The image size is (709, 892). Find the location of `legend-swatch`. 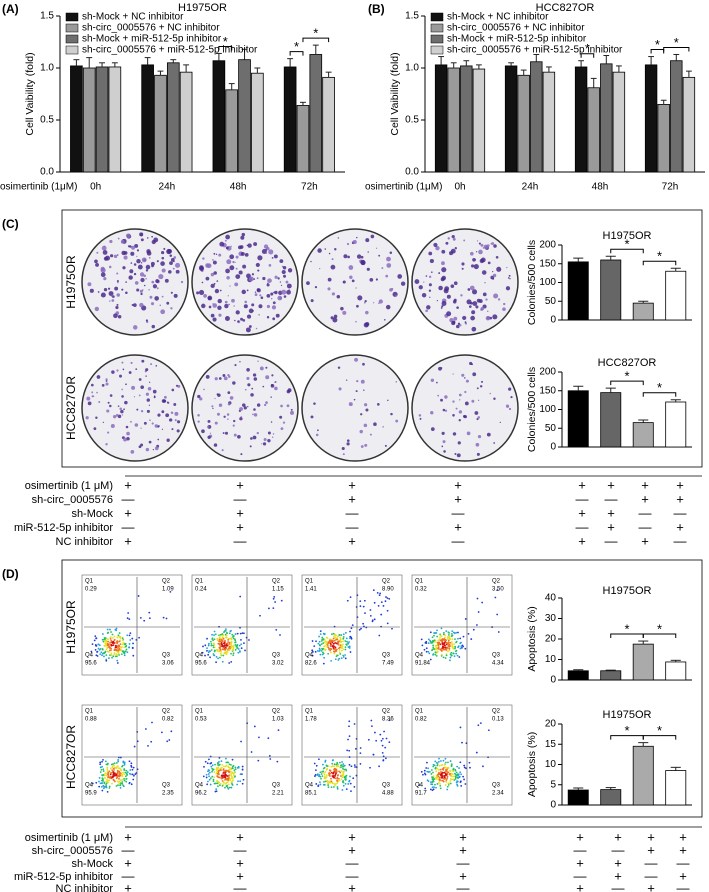

legend-swatch is located at coordinates (437, 28).